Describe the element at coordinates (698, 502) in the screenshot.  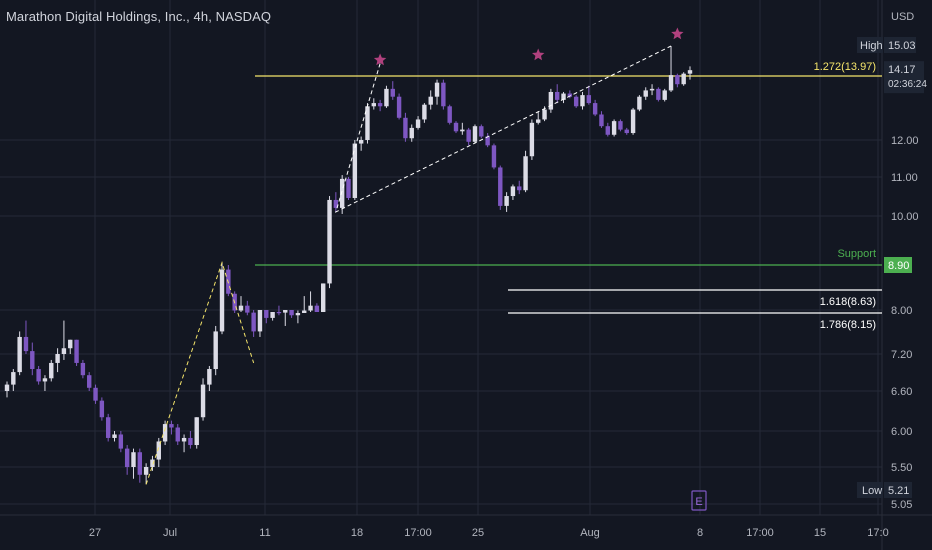
I see `earnings-marker-label: E` at that location.